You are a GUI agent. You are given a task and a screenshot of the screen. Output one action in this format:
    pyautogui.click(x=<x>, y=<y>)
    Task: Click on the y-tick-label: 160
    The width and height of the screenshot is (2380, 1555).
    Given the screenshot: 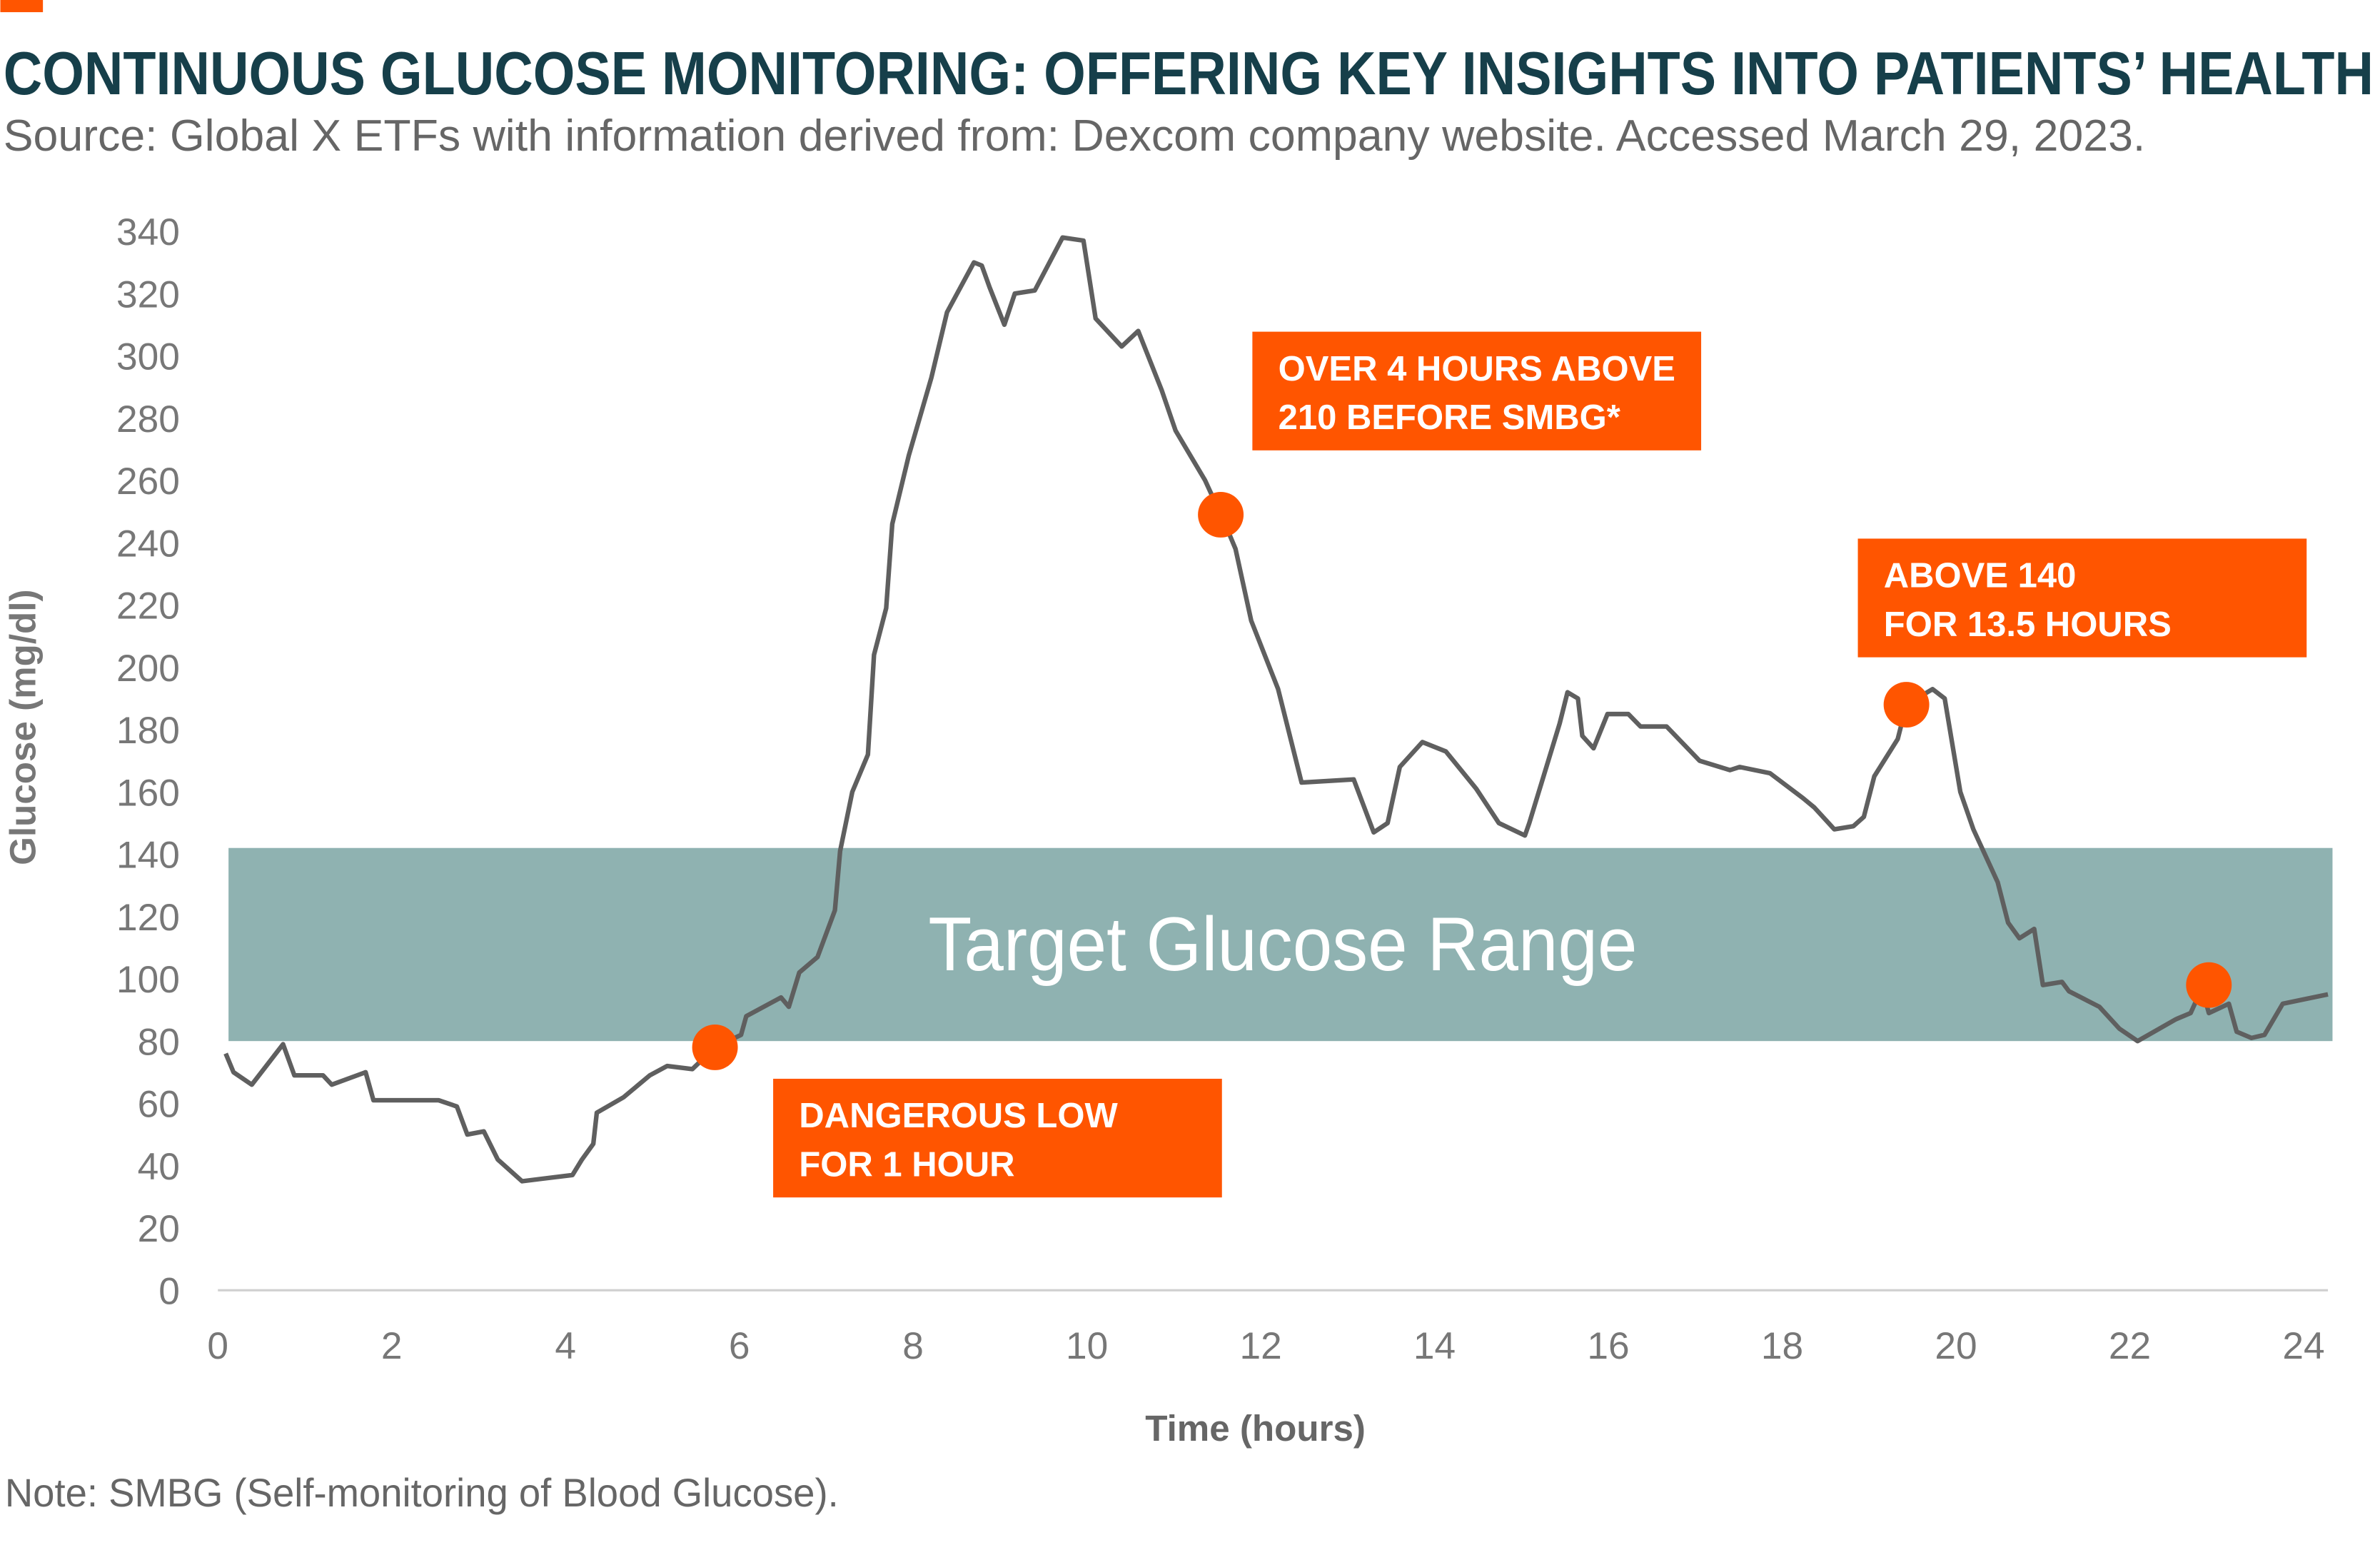 What is the action you would take?
    pyautogui.click(x=148, y=793)
    